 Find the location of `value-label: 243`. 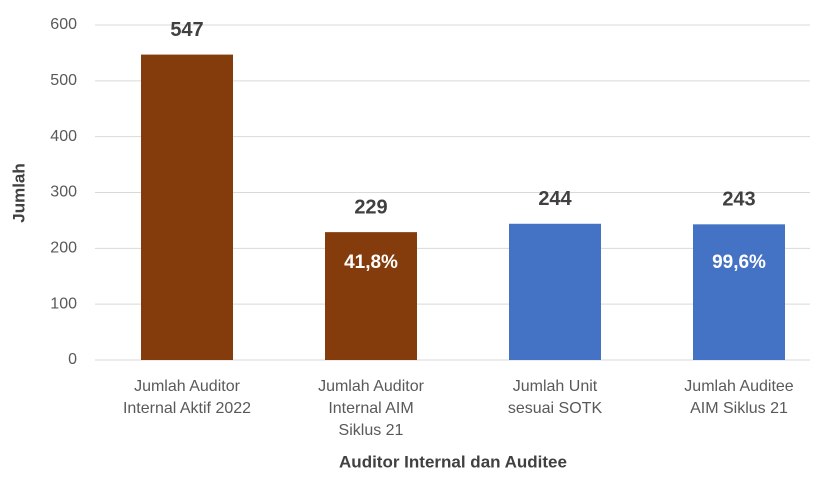

value-label: 243 is located at coordinates (738, 200).